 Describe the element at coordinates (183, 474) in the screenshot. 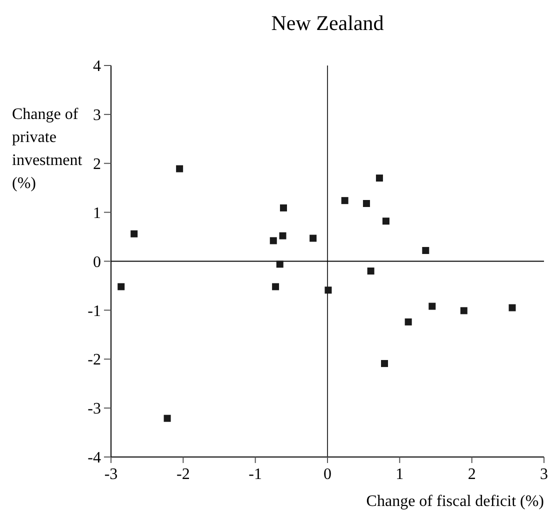

I see `x-tick-label: -2` at that location.